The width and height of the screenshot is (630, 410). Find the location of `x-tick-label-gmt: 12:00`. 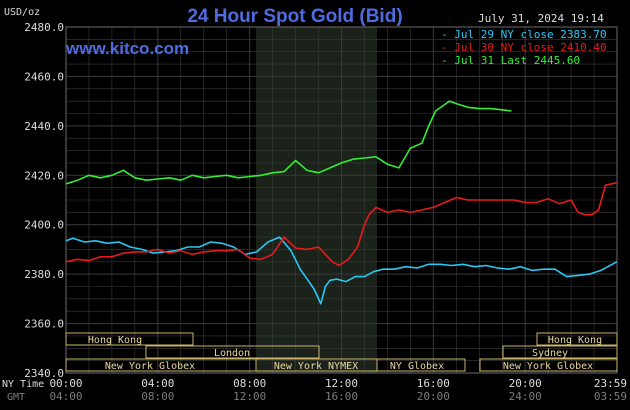

x-tick-label-gmt: 12:00 is located at coordinates (249, 396).